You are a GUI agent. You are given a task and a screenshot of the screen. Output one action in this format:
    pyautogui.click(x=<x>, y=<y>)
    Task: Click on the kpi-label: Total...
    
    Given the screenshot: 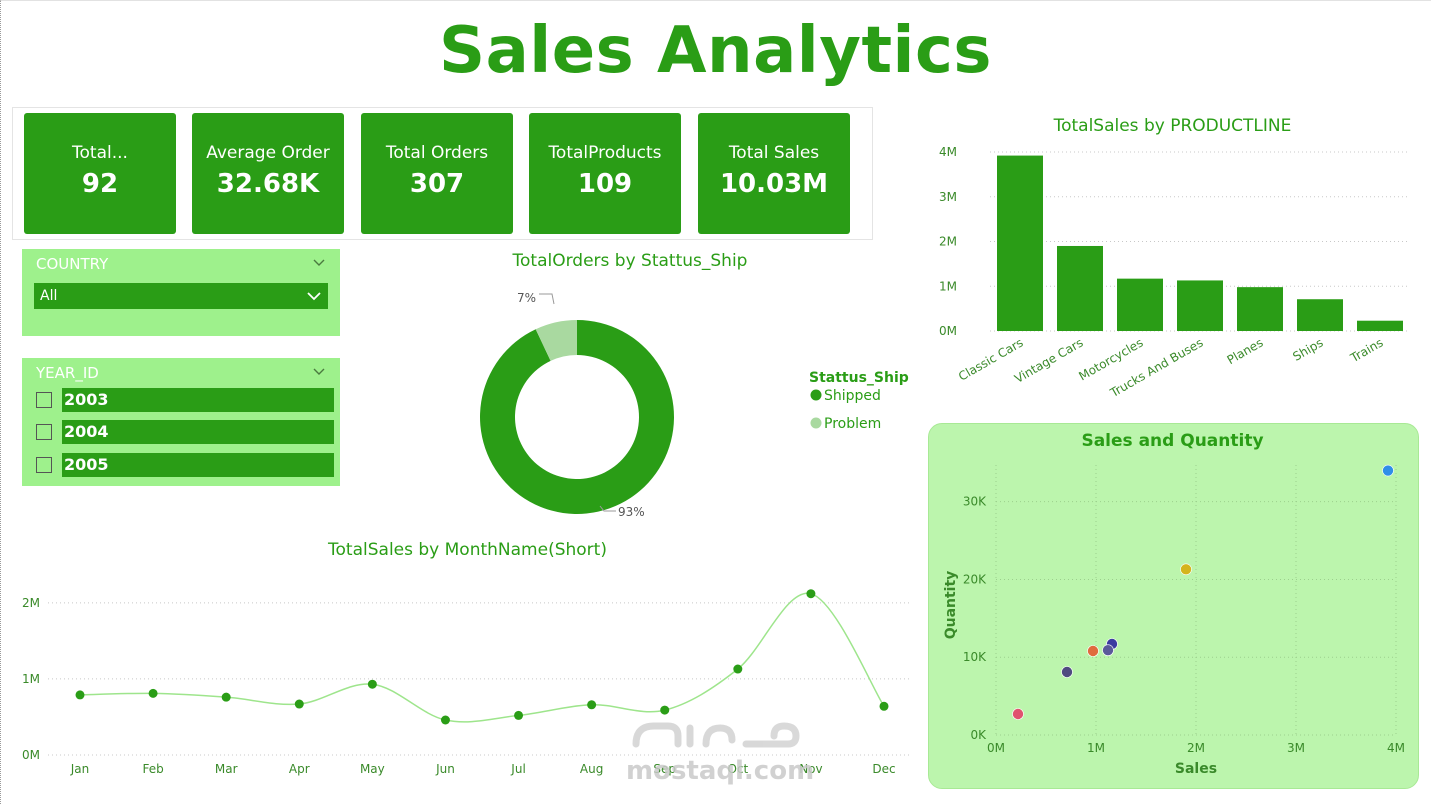 What is the action you would take?
    pyautogui.click(x=100, y=153)
    